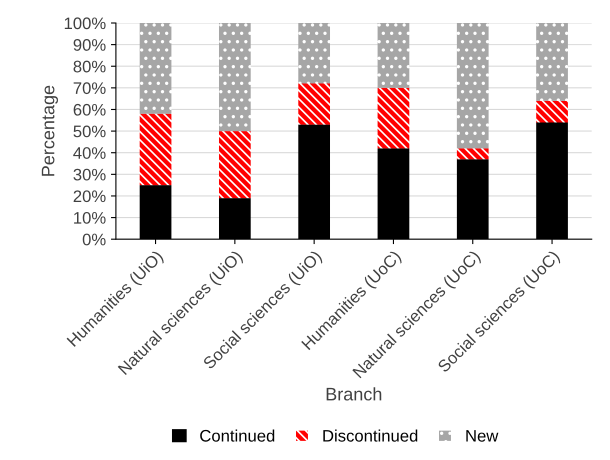 This screenshot has width=610, height=460. I want to click on y-axis-title: Percentage, so click(50, 131).